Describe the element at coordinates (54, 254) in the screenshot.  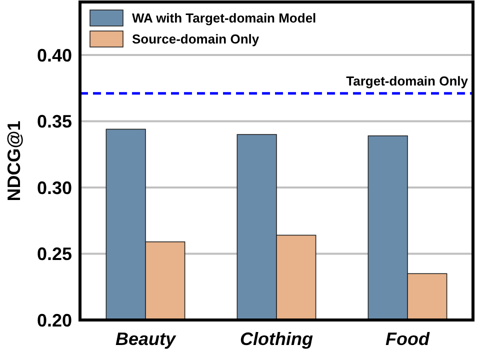
I see `y-tick-label: 0.25` at that location.